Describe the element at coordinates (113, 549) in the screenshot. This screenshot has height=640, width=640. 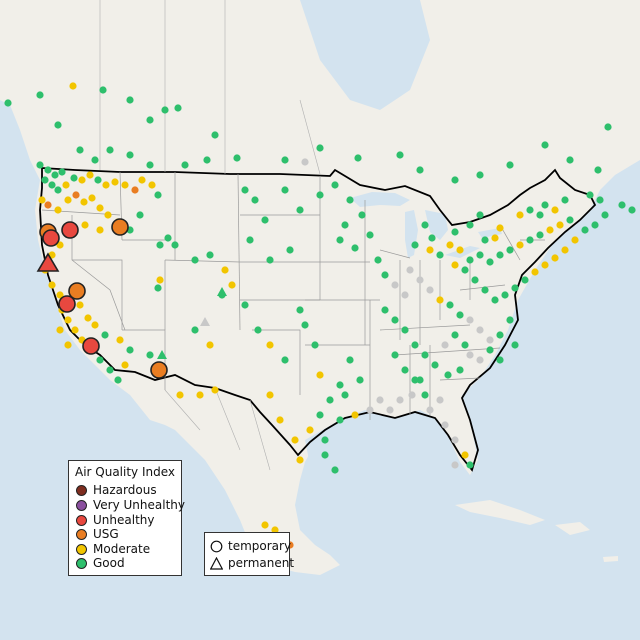
I see `legend-item-moderate: Moderate` at that location.